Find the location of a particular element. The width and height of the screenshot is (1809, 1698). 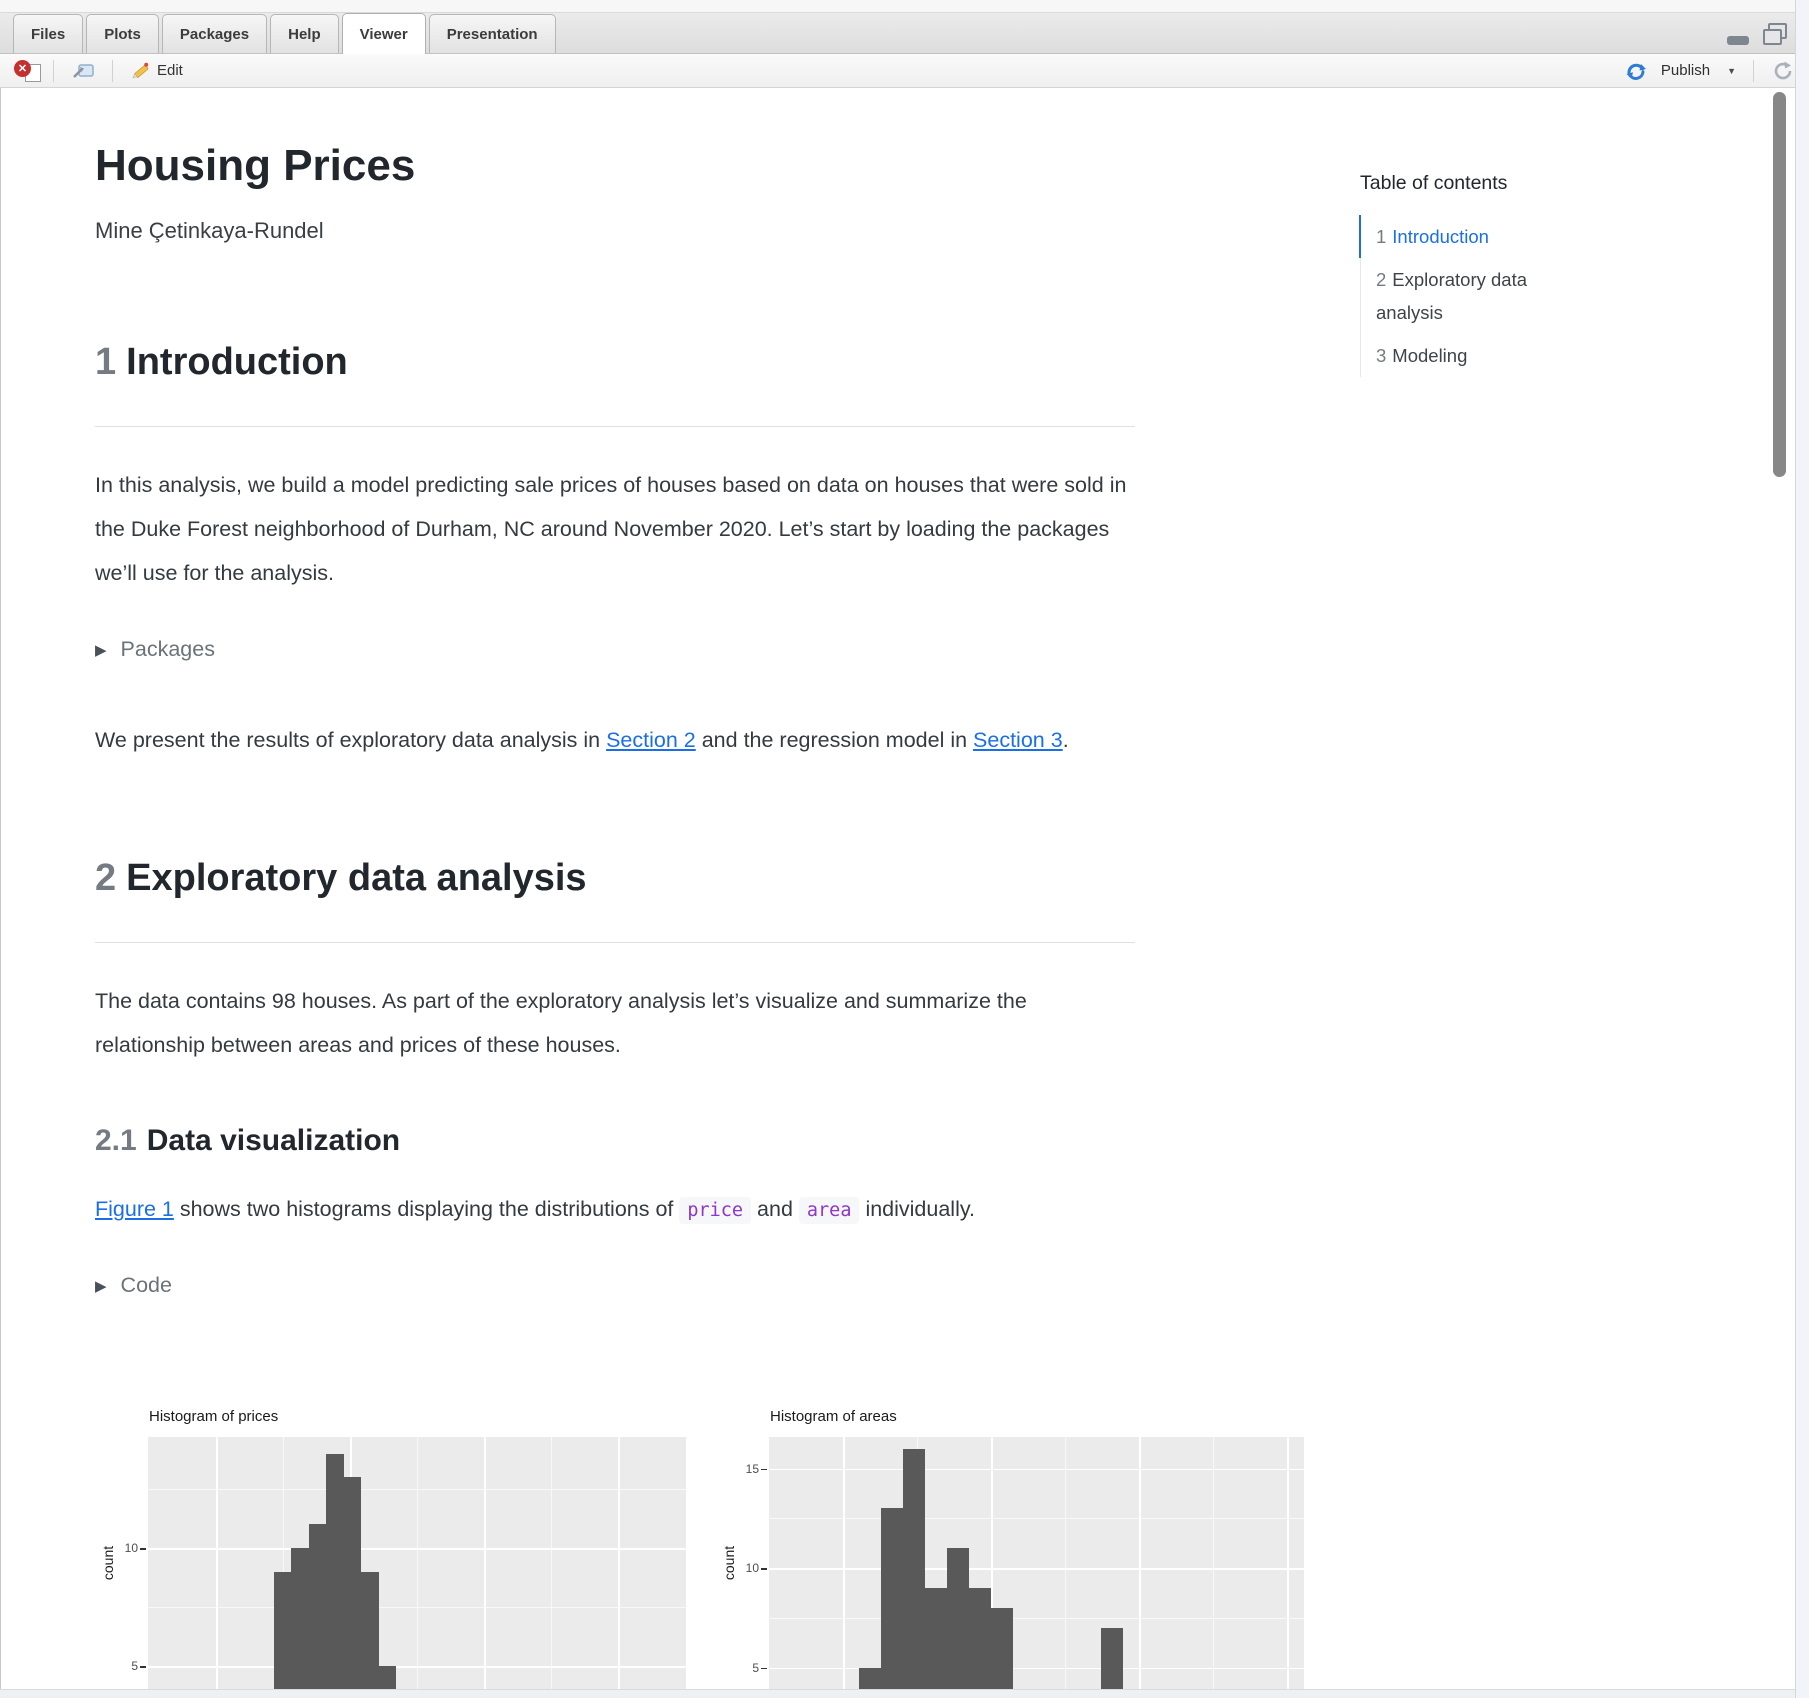

toc-item-label: Modeling is located at coordinates (1430, 355).